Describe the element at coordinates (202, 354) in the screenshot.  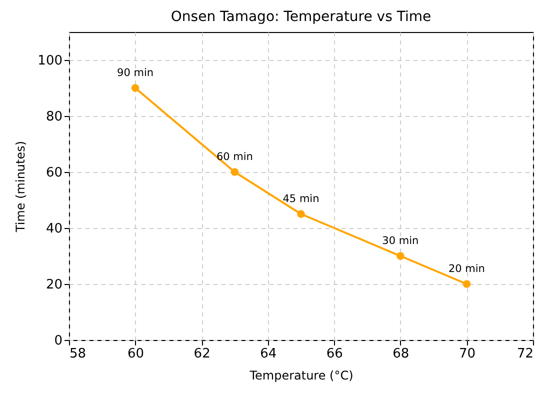
I see `x-tick-label: 62` at that location.